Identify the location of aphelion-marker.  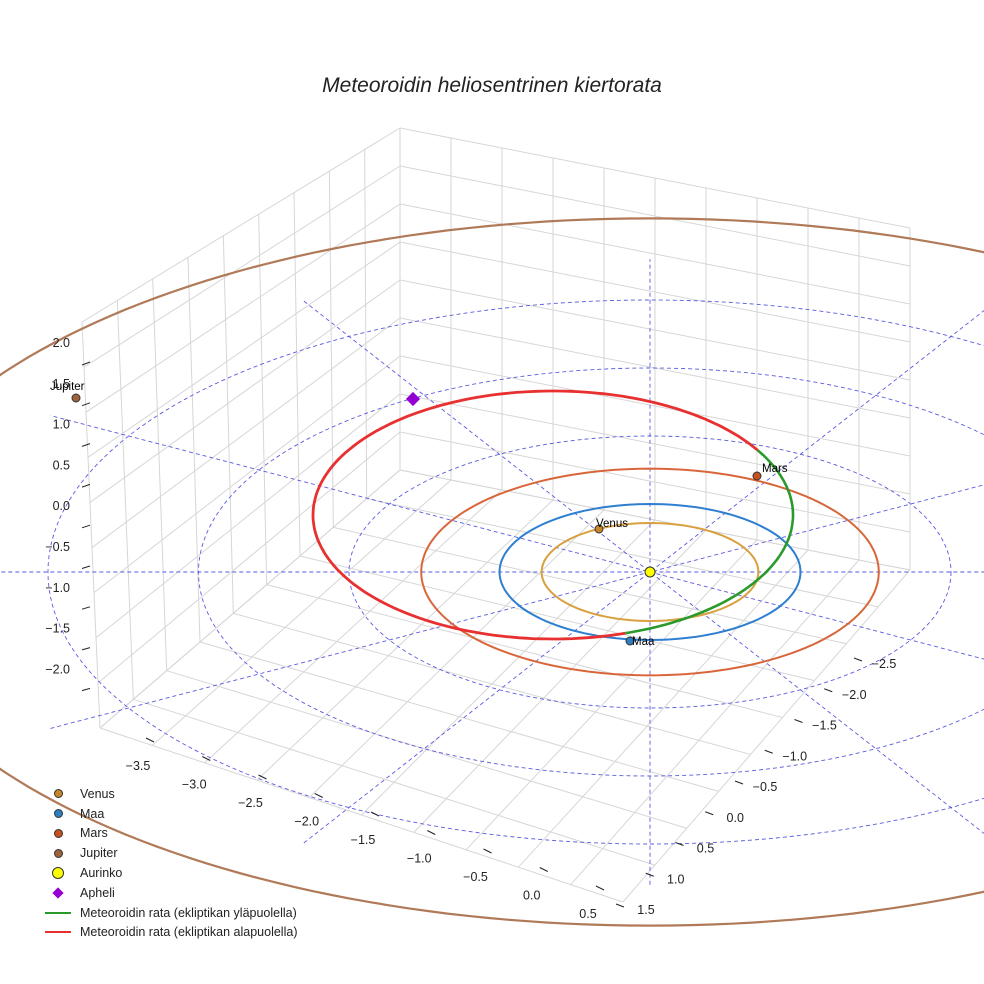
(413, 399).